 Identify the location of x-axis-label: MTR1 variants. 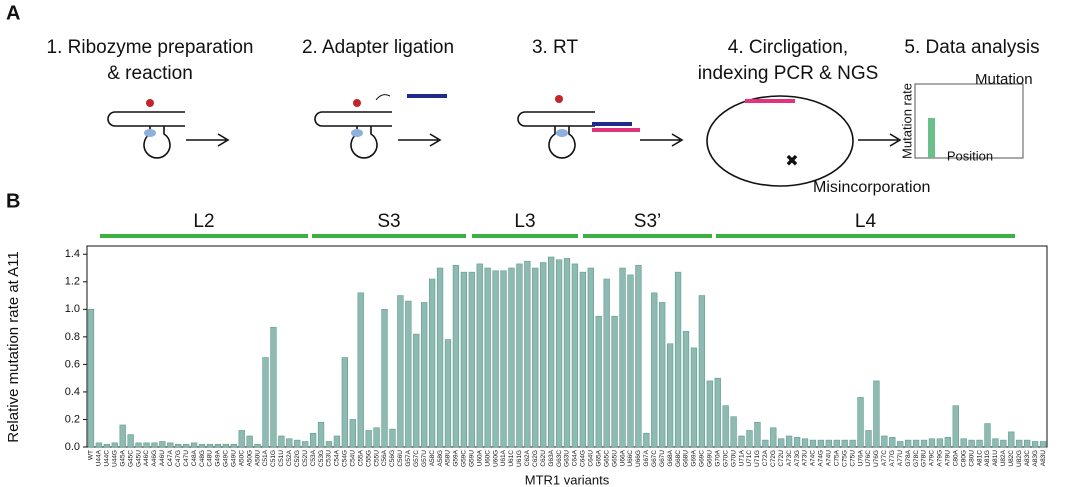
(567, 479).